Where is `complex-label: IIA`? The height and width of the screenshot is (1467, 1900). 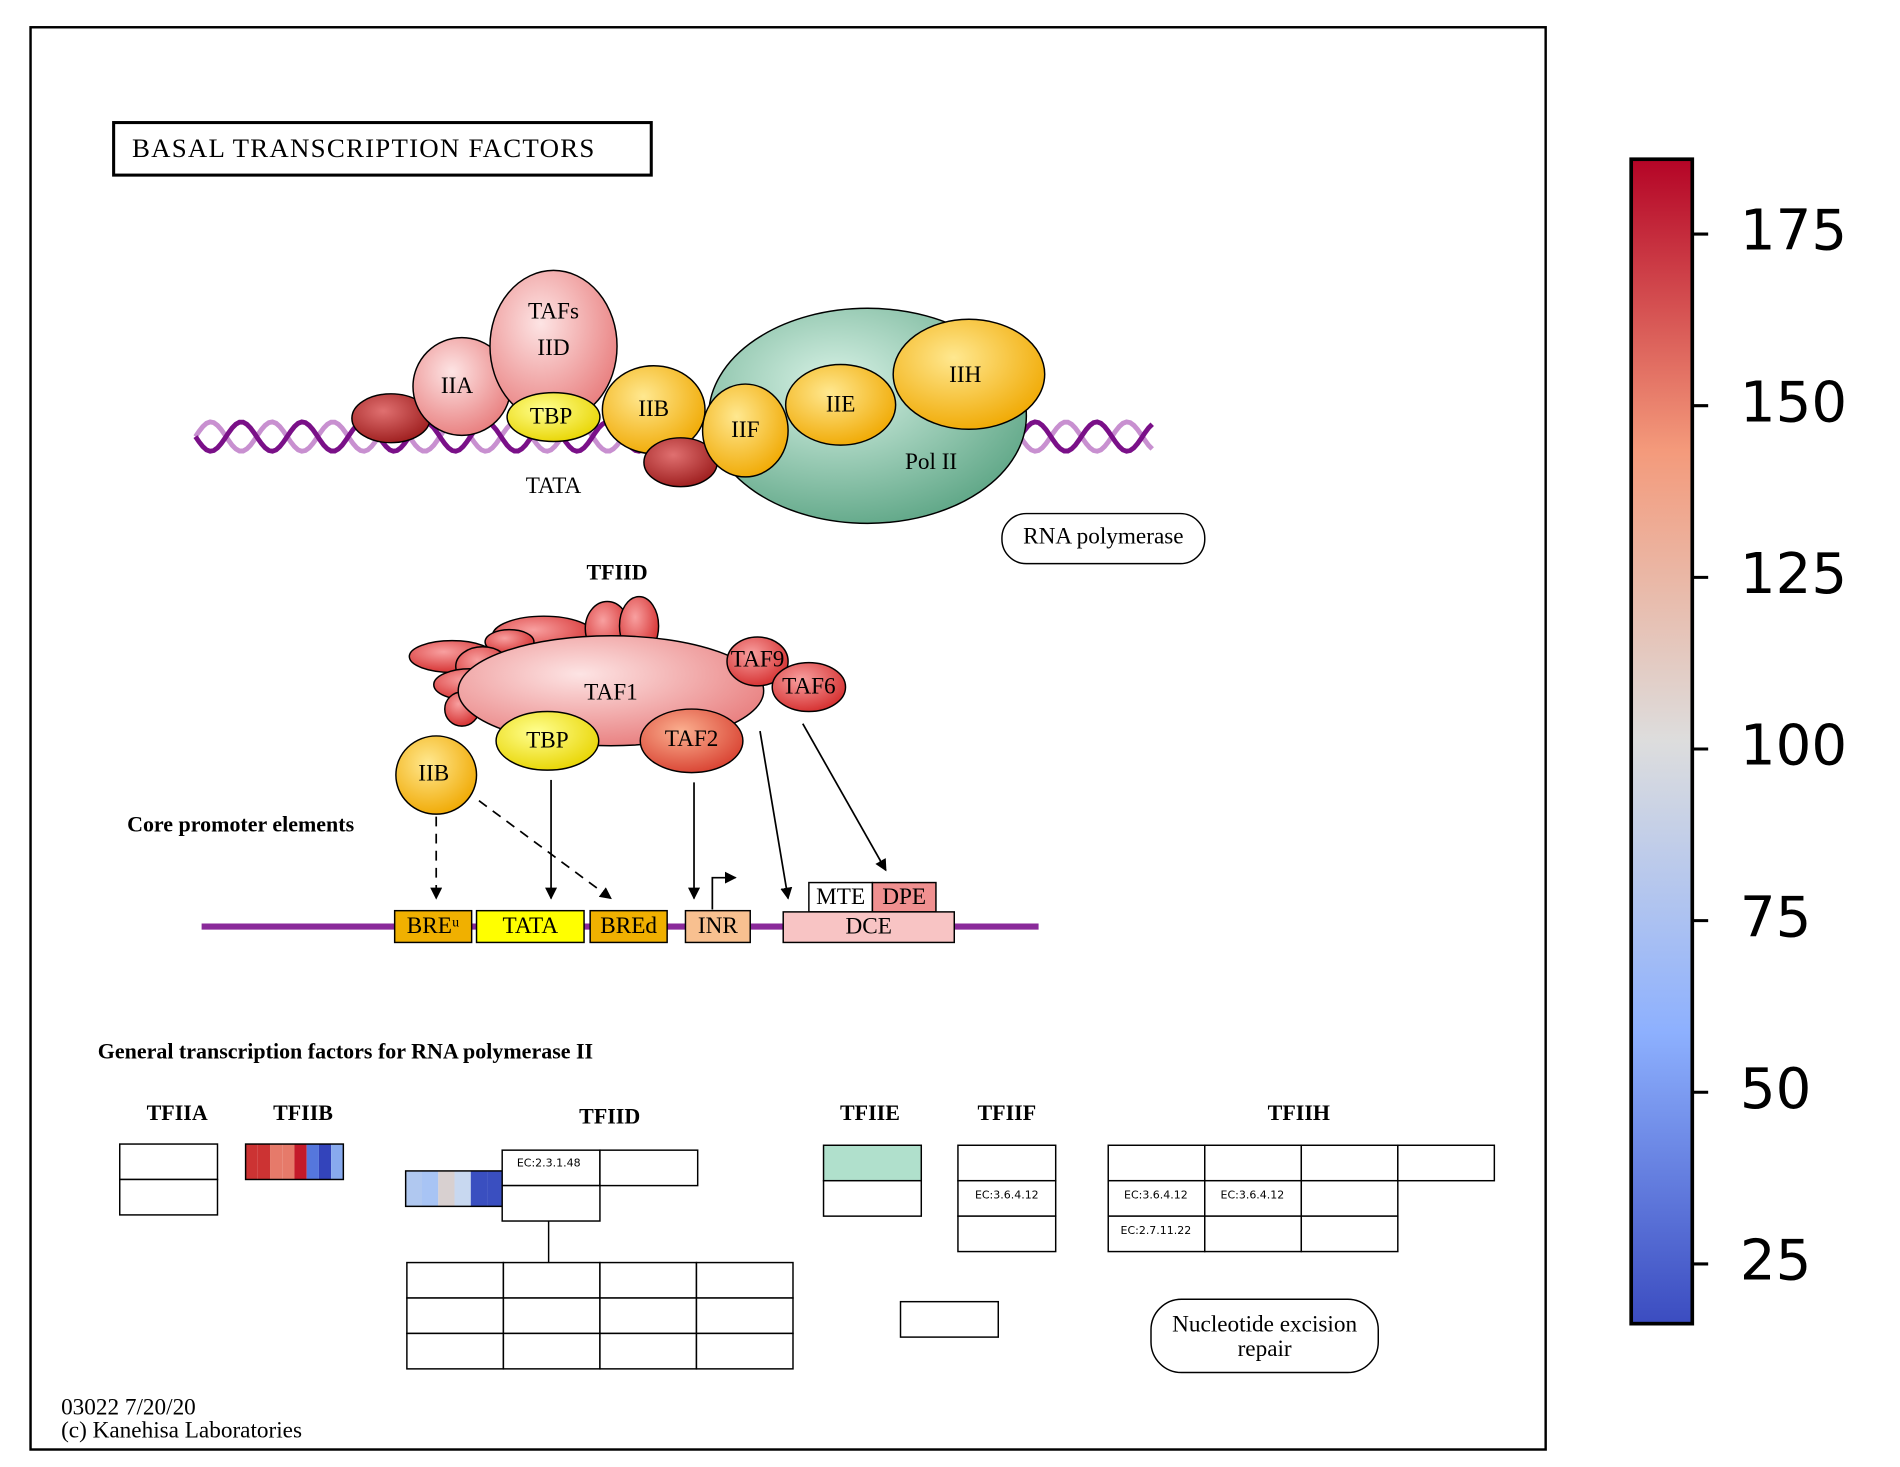 complex-label: IIA is located at coordinates (457, 386).